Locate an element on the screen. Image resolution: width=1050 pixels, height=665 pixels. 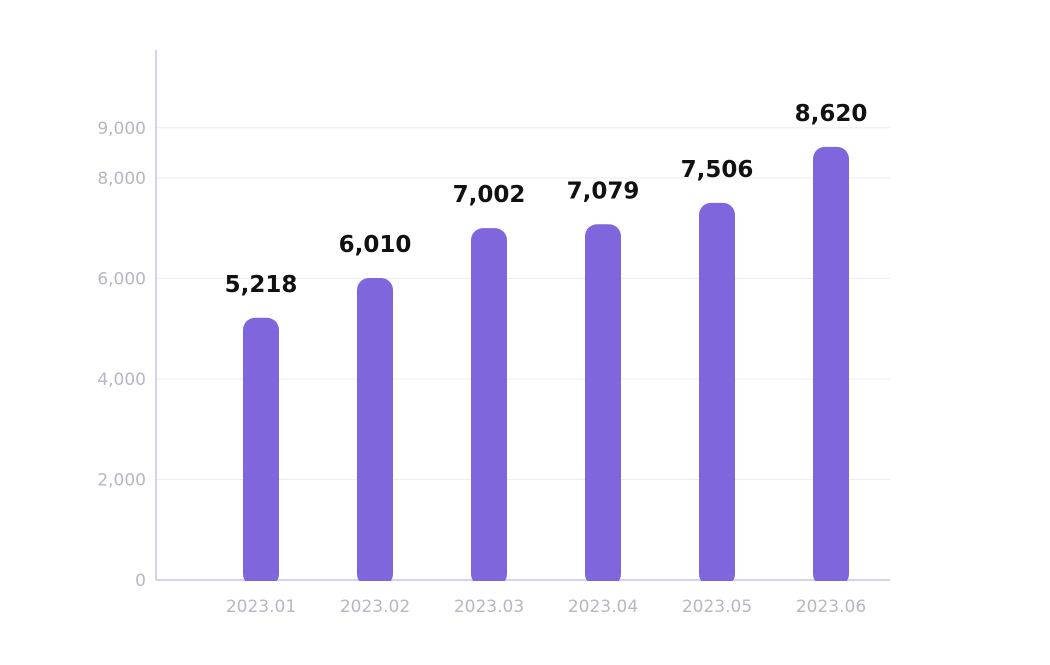
y-tick-label: 6,000 is located at coordinates (121, 280).